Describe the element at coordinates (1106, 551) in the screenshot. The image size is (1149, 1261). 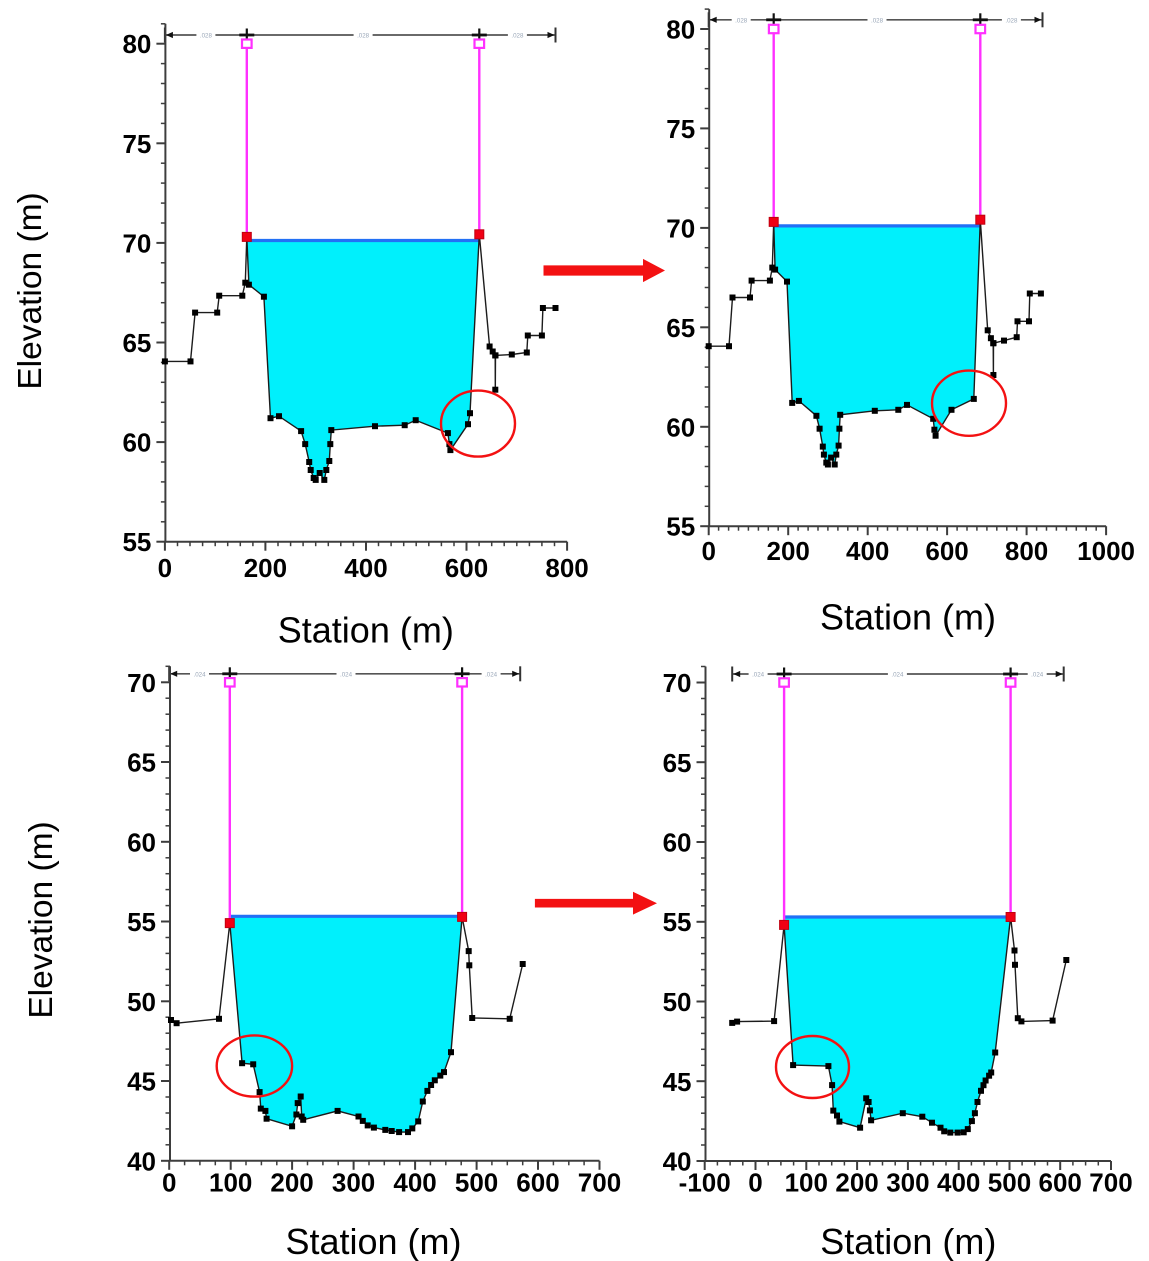
I see `svg-text: 1000` at that location.